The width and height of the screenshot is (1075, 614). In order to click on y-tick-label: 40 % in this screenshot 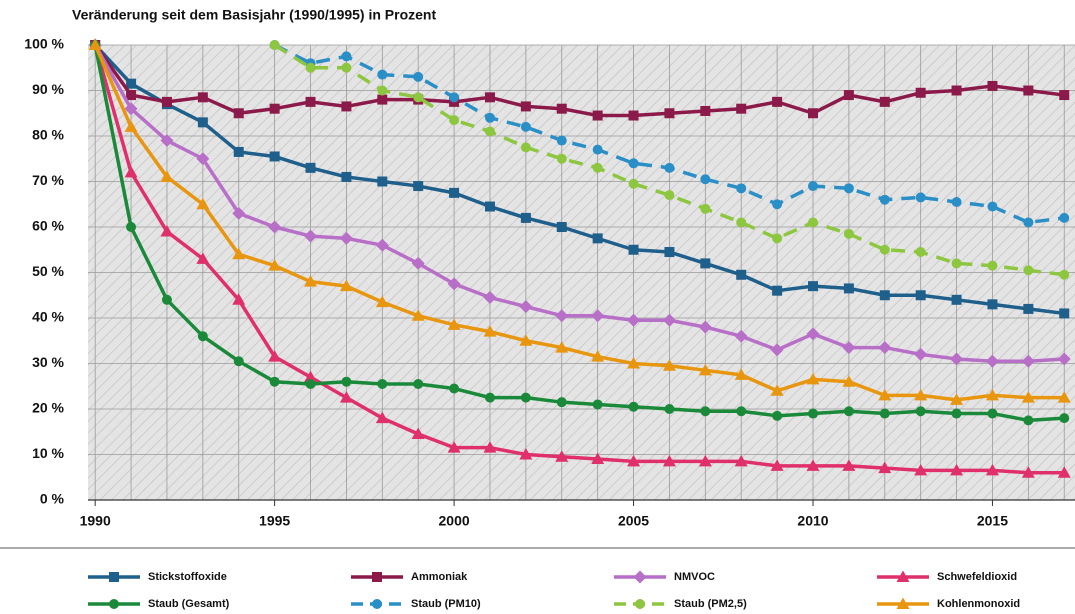, I will do `click(48, 317)`.